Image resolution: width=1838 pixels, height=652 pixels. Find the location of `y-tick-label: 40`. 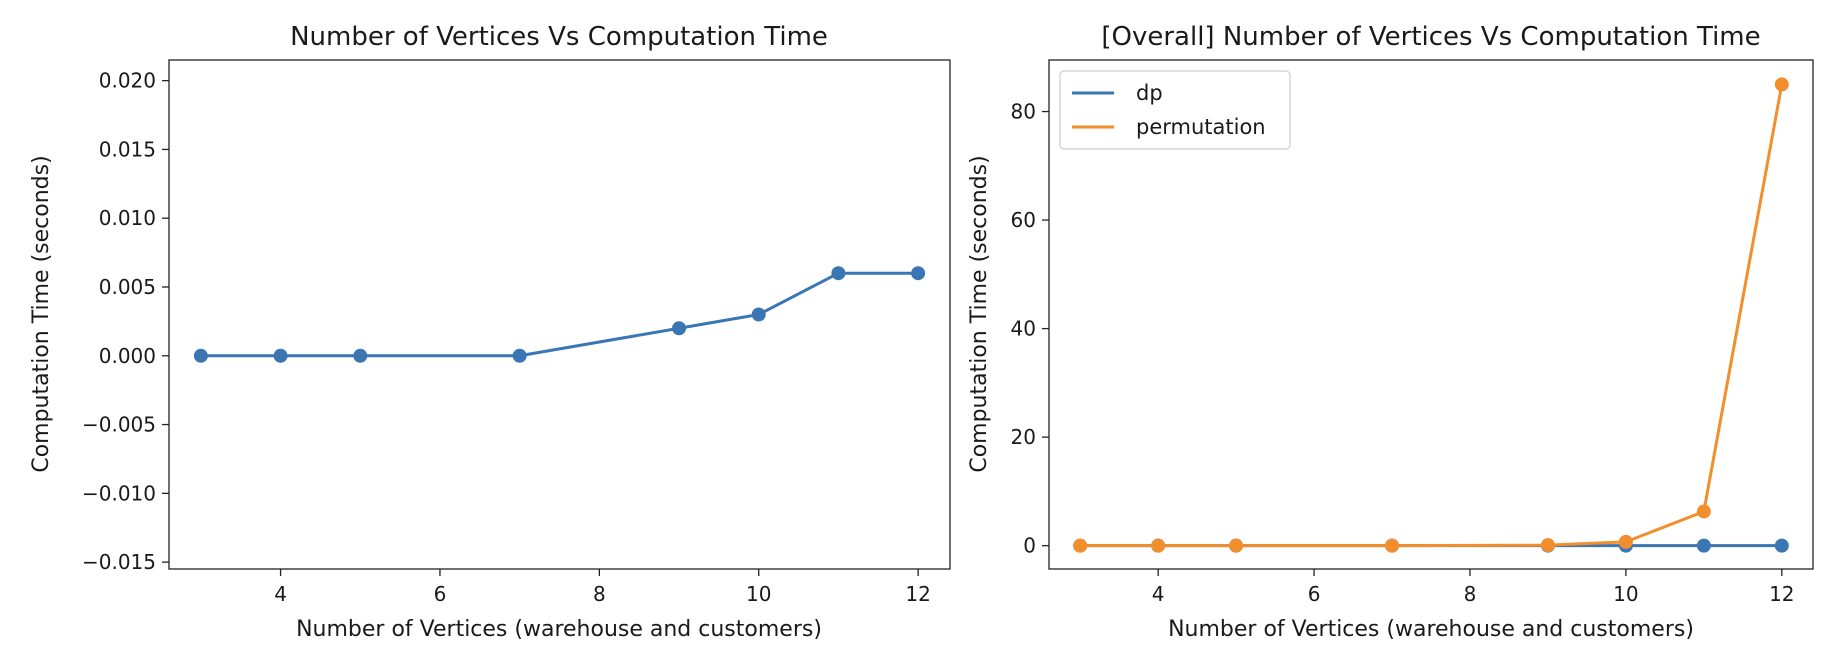

y-tick-label: 40 is located at coordinates (1023, 329).